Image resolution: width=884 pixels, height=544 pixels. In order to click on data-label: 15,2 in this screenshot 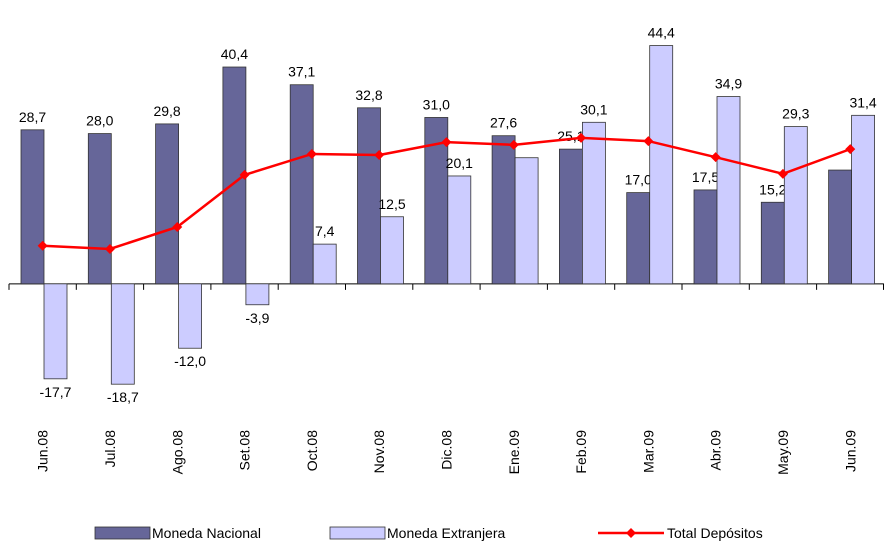, I will do `click(772, 189)`.